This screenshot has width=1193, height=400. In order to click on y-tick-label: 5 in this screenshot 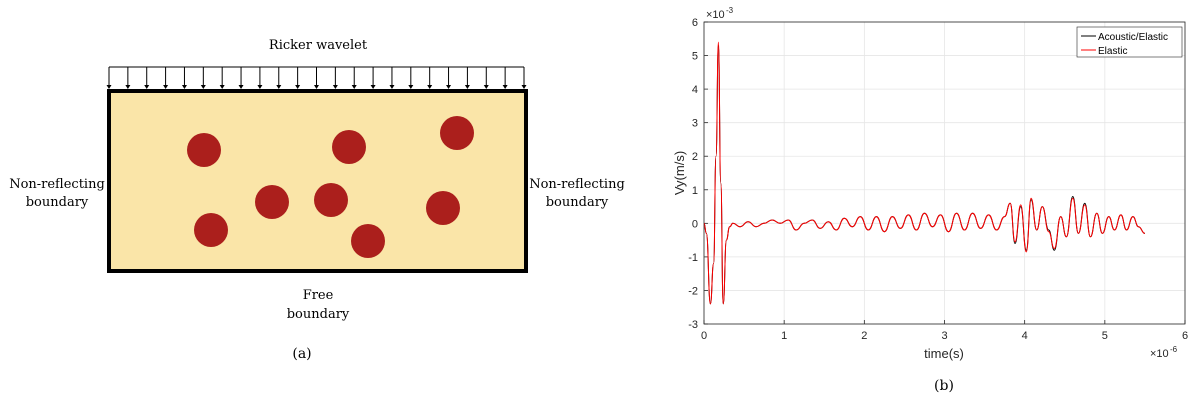, I will do `click(695, 57)`.